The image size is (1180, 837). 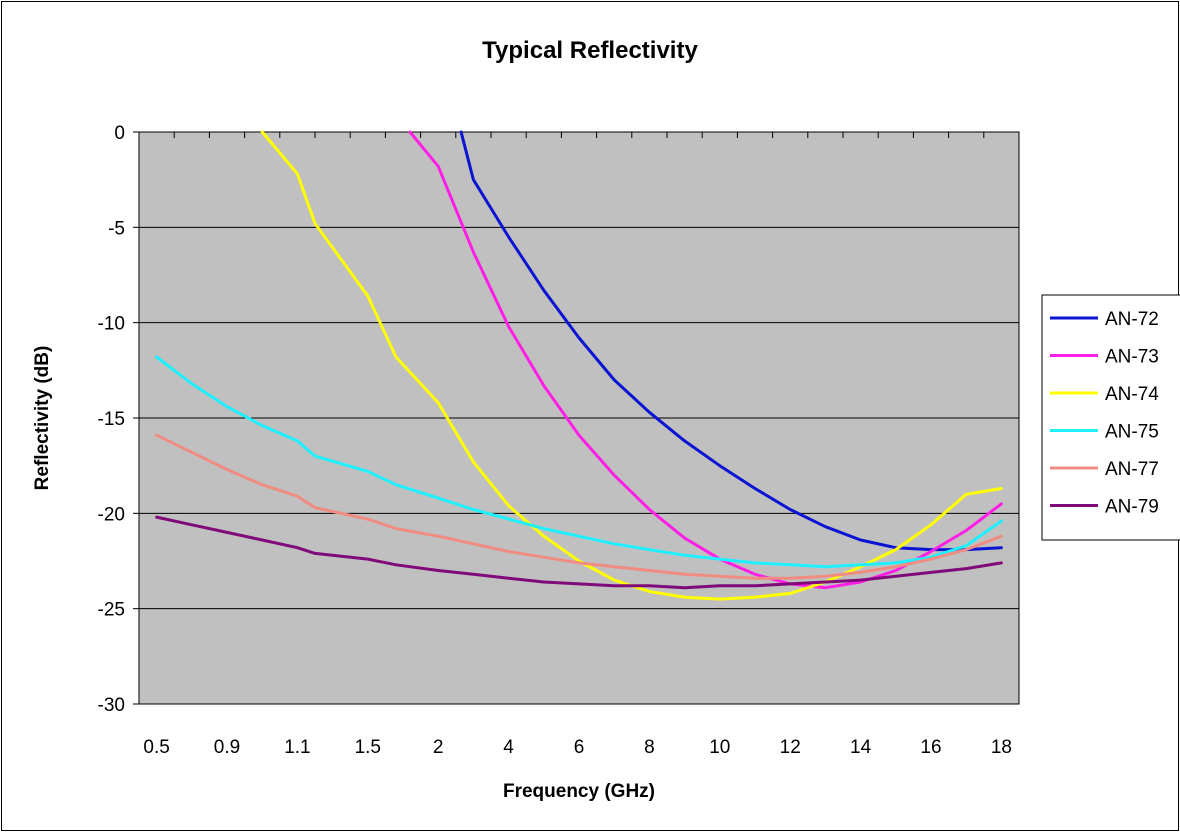 I want to click on y-tick-label: -15, so click(x=111, y=419).